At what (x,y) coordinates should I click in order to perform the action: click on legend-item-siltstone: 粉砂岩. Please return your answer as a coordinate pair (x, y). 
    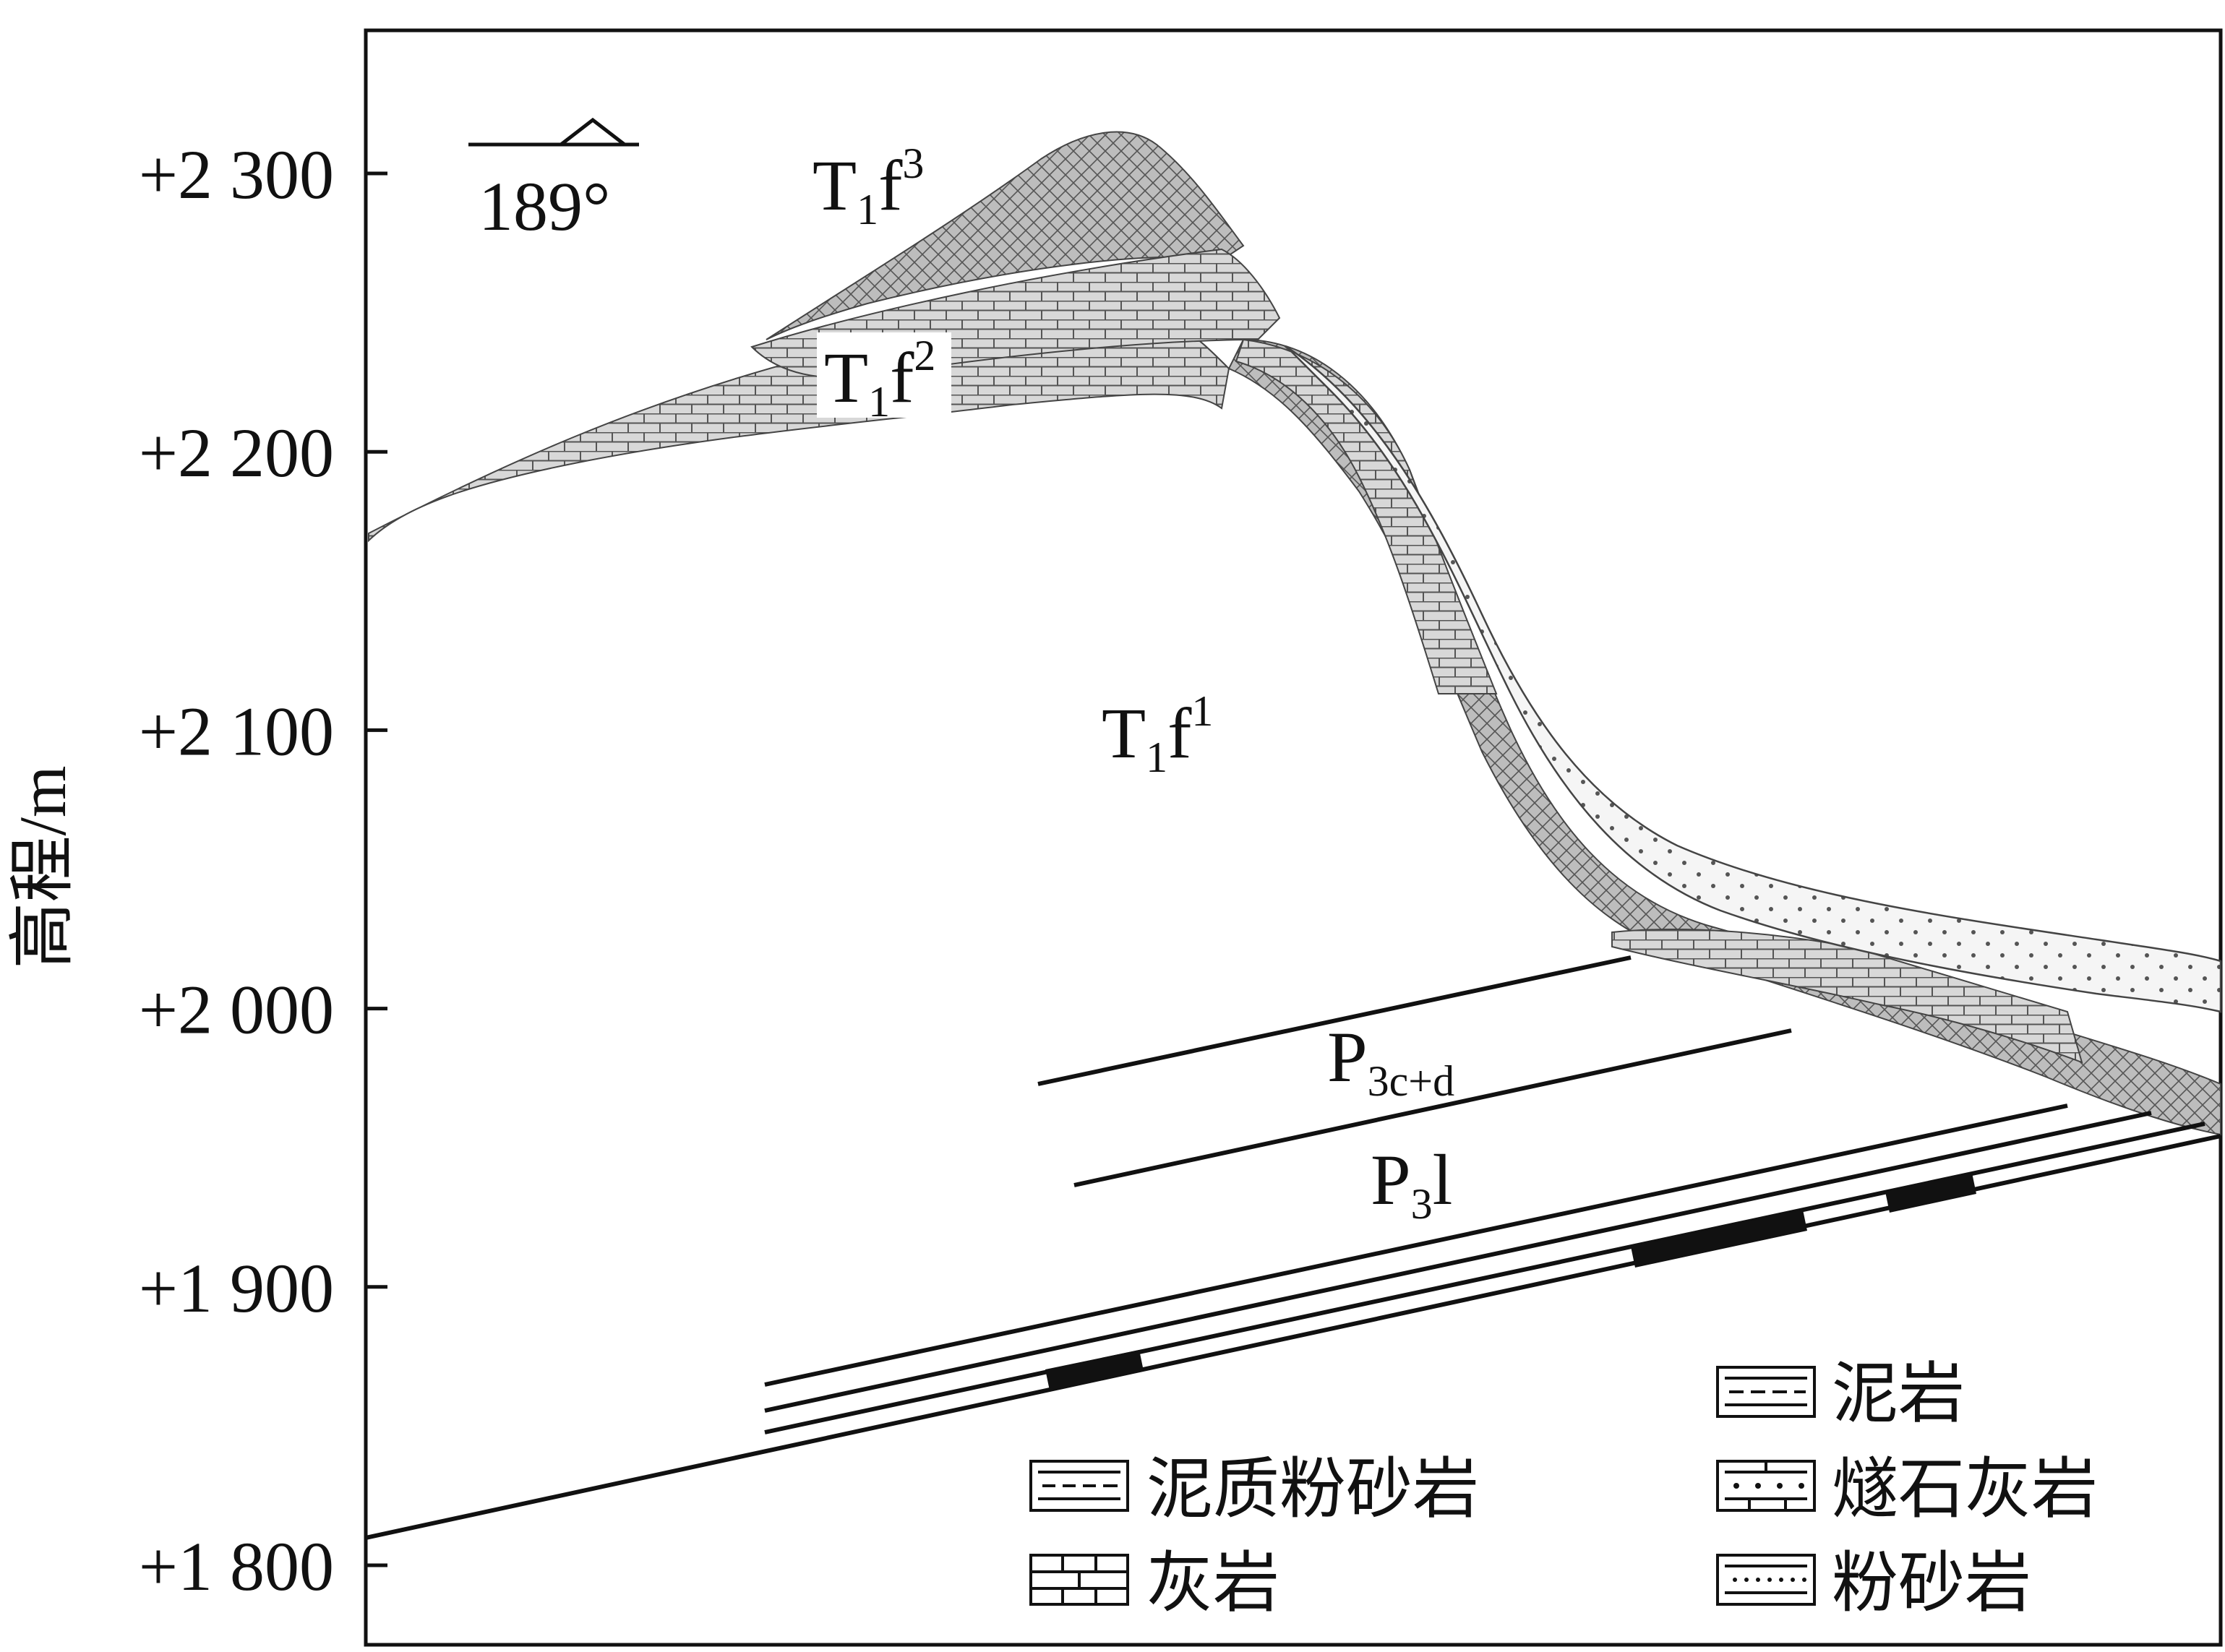
    Looking at the image, I should click on (1873, 1583).